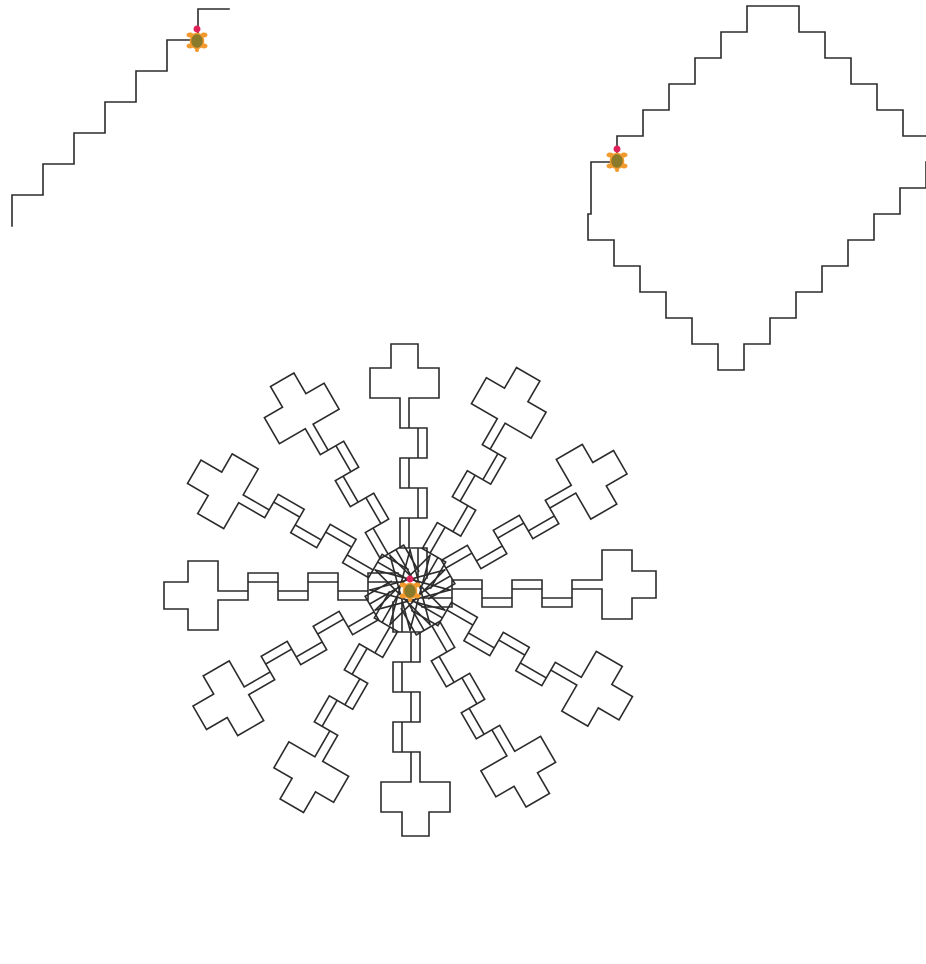 Image resolution: width=926 pixels, height=964 pixels. I want to click on staircase-path, so click(120, 117).